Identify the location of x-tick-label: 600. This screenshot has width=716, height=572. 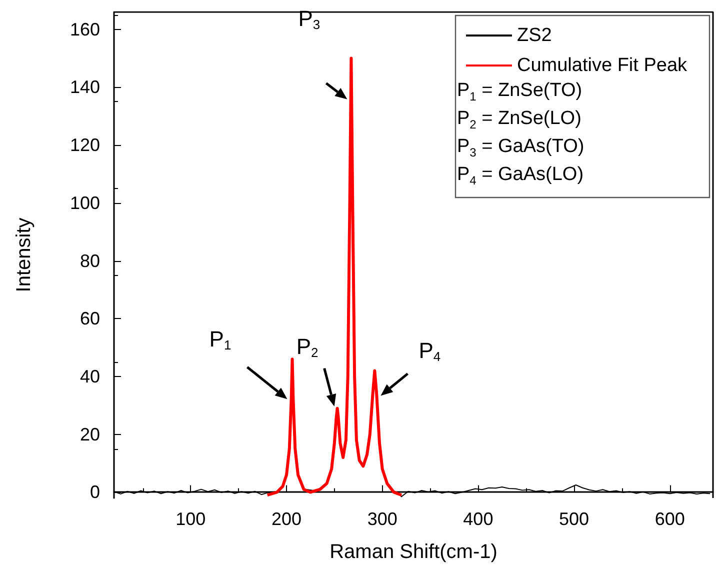
(669, 519).